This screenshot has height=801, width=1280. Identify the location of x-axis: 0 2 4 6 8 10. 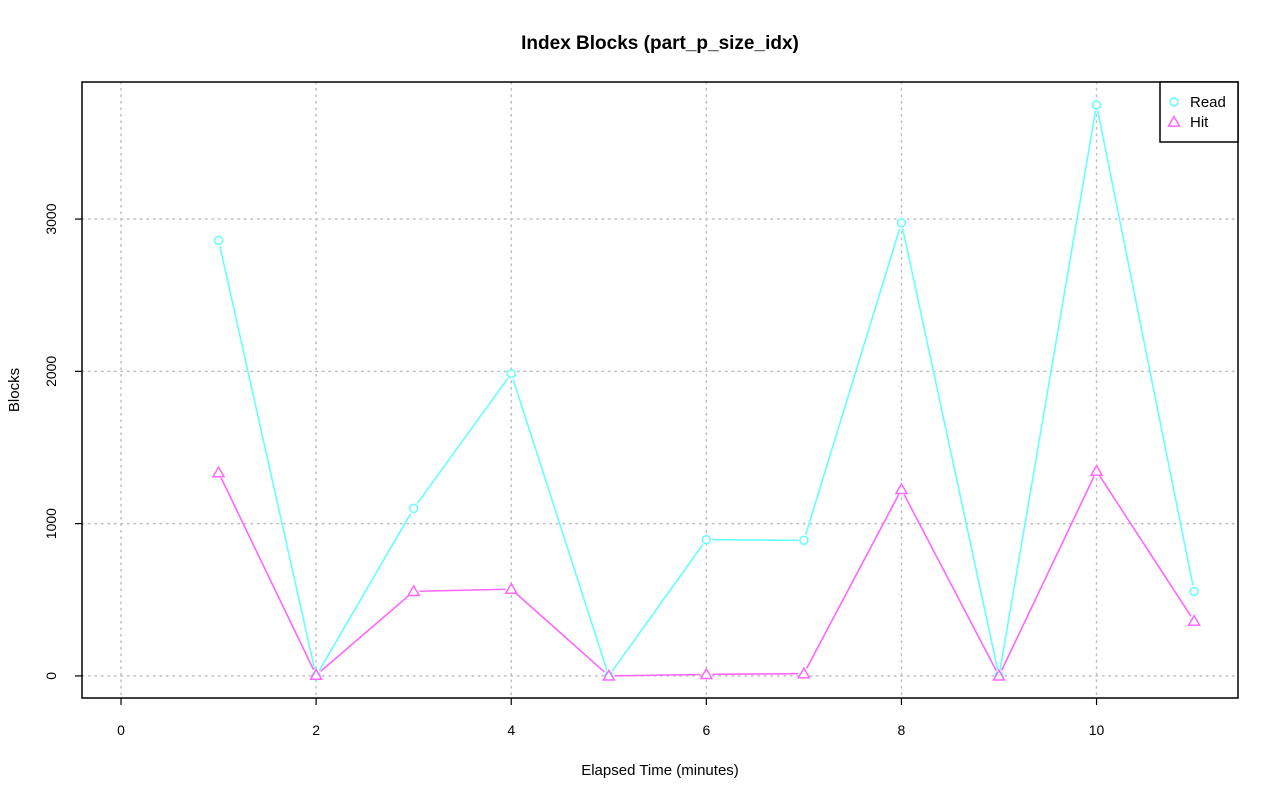
(611, 718).